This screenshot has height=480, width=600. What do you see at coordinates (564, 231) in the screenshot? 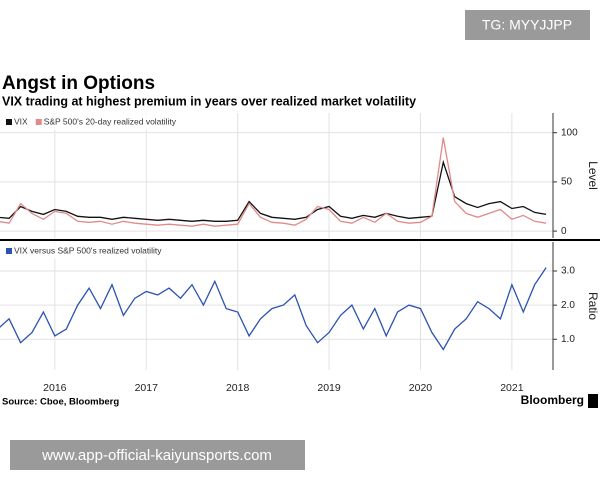
I see `y-tick-label: 0` at bounding box center [564, 231].